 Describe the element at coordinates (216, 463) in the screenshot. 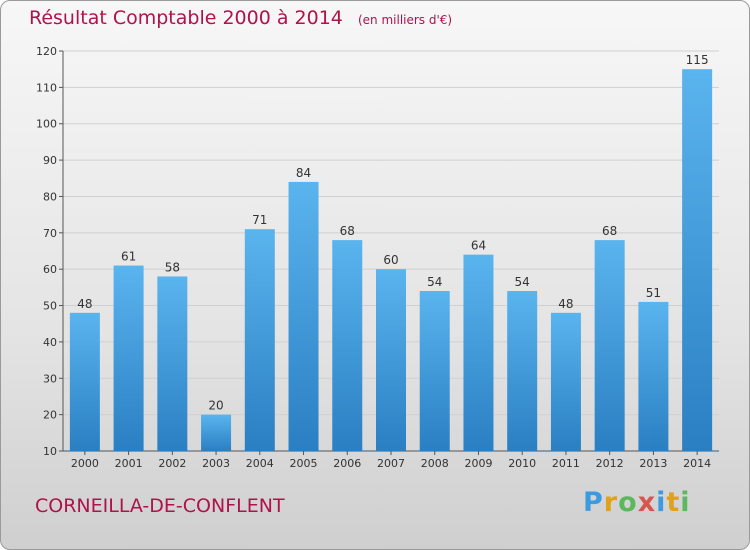

I see `x-tick-label: 2003` at that location.